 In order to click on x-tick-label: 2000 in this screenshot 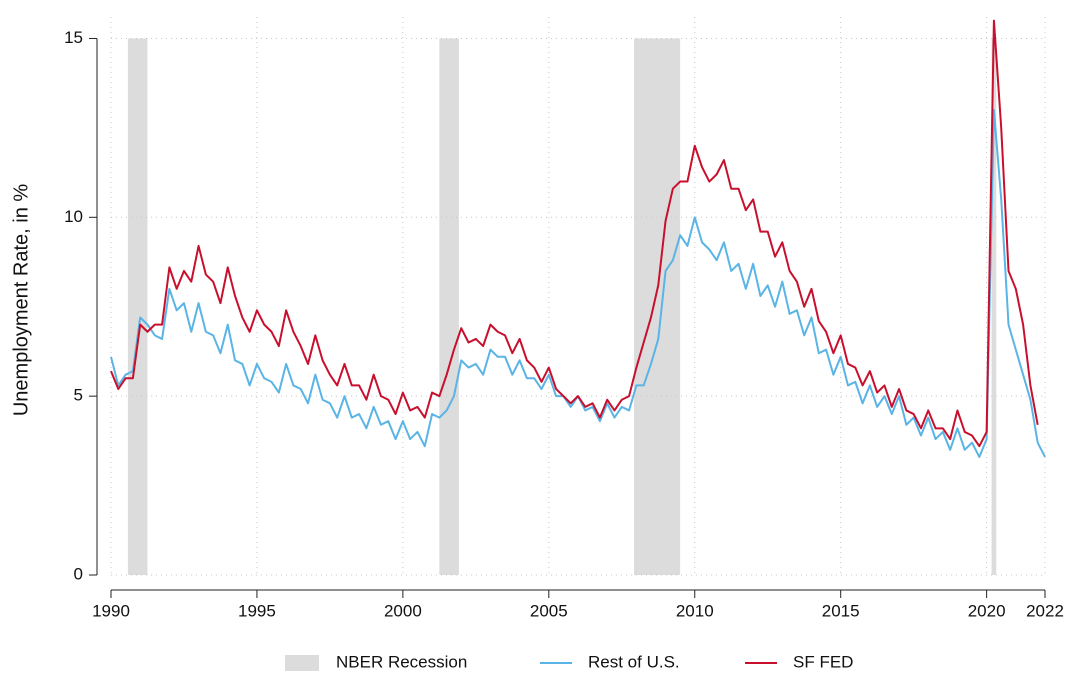, I will do `click(403, 610)`.